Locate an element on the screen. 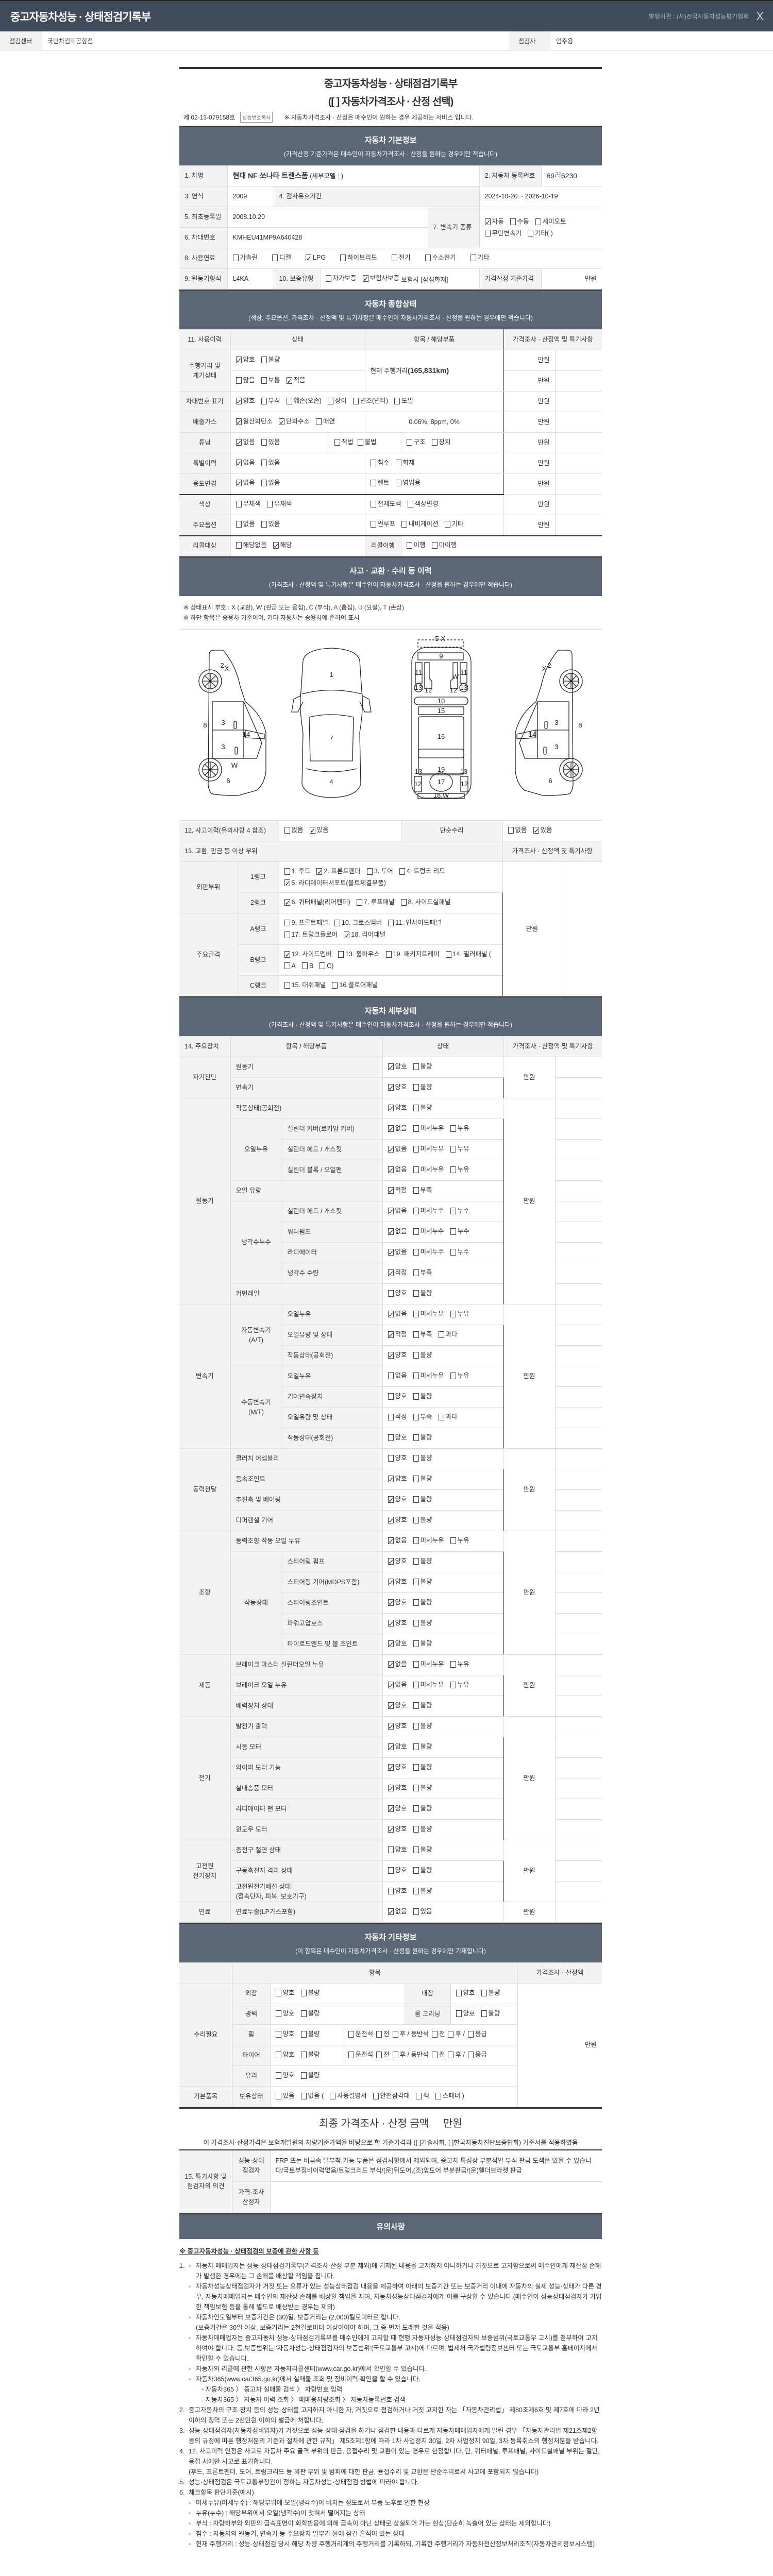 The image size is (773, 2576). checkbox-option: 적법 is located at coordinates (344, 442).